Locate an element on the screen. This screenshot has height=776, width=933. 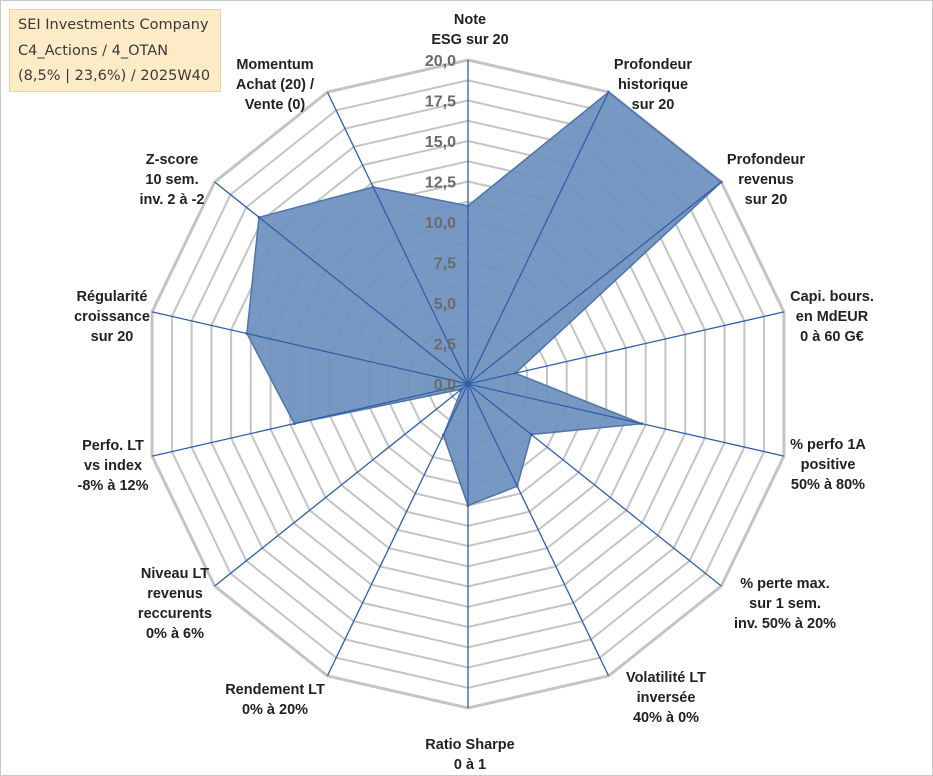
company-title: SEI Investments Company is located at coordinates (113, 25).